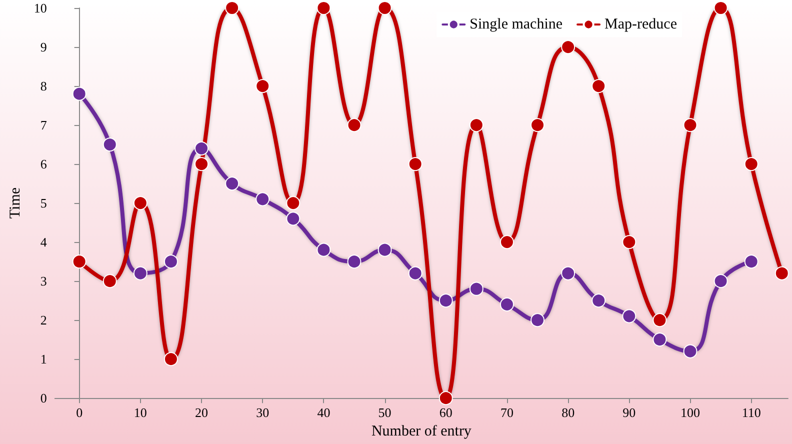 This screenshot has height=444, width=792. What do you see at coordinates (201, 412) in the screenshot?
I see `x-tick-label: 20` at bounding box center [201, 412].